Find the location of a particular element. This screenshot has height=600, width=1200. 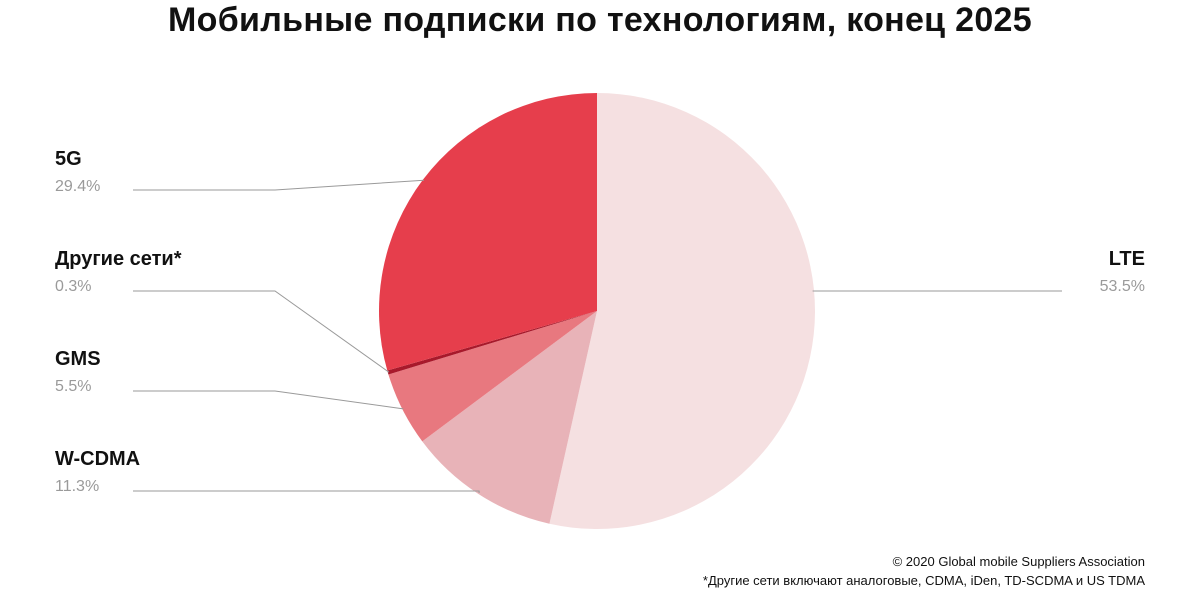

slice-label-value-1: 11.3% is located at coordinates (77, 486).